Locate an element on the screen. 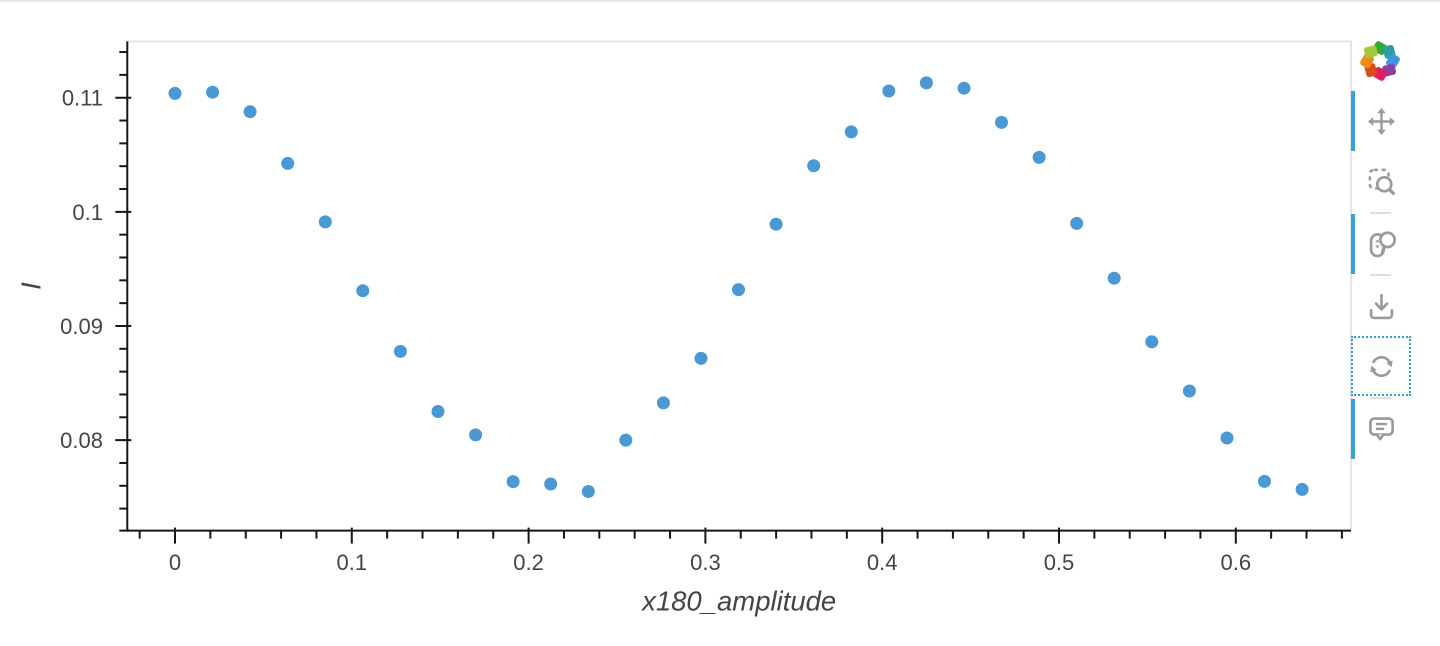  reset-icon is located at coordinates (1381, 366).